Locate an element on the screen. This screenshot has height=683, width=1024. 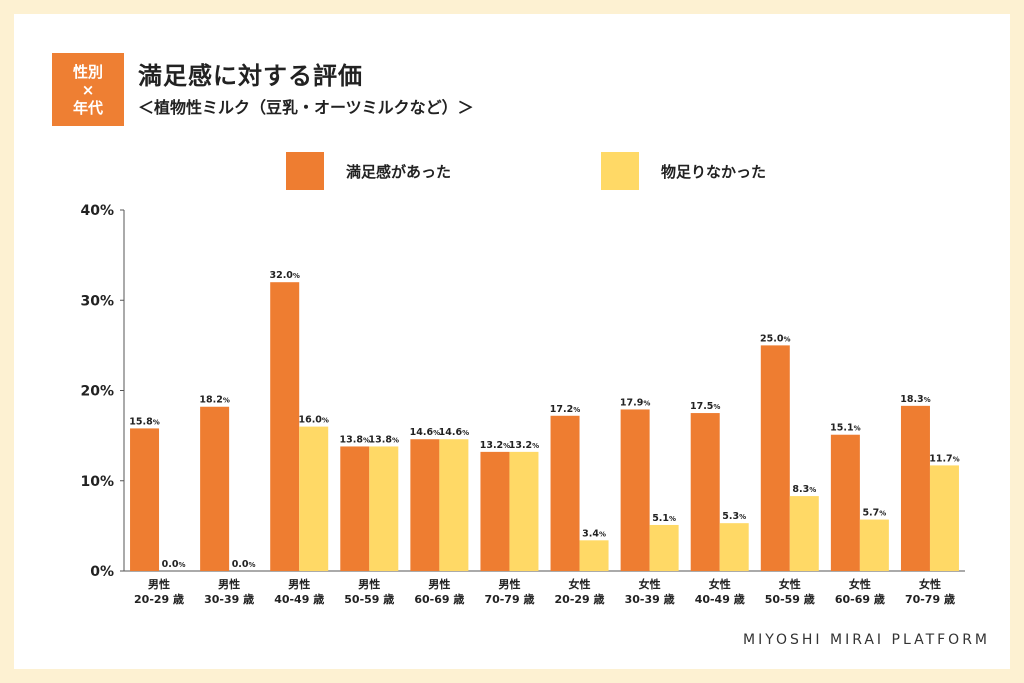
legend-label-satisfied: 満足感があった is located at coordinates (399, 171).